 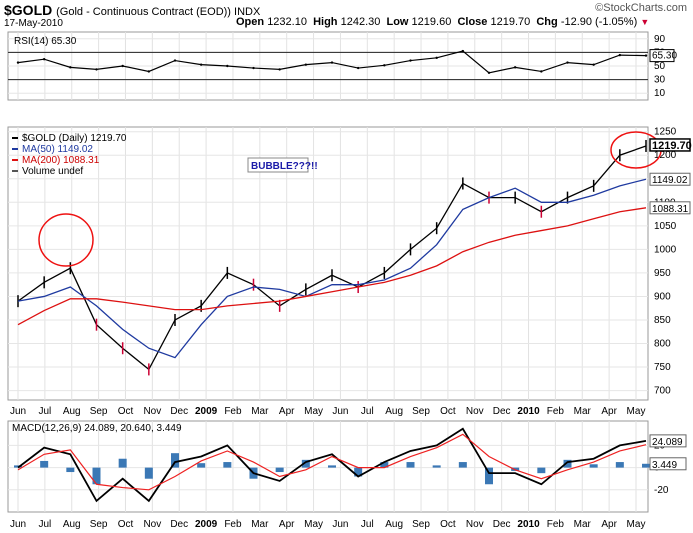 I want to click on price-y-tick-label: 700, so click(x=662, y=391).